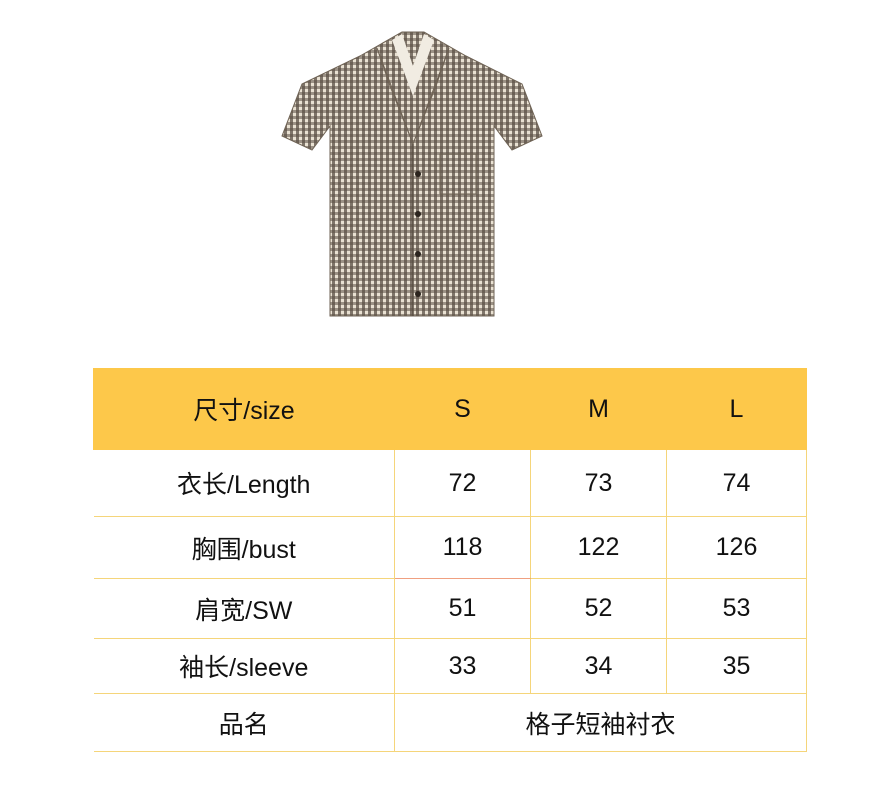 This screenshot has width=888, height=788. I want to click on cell-l: 74, so click(736, 483).